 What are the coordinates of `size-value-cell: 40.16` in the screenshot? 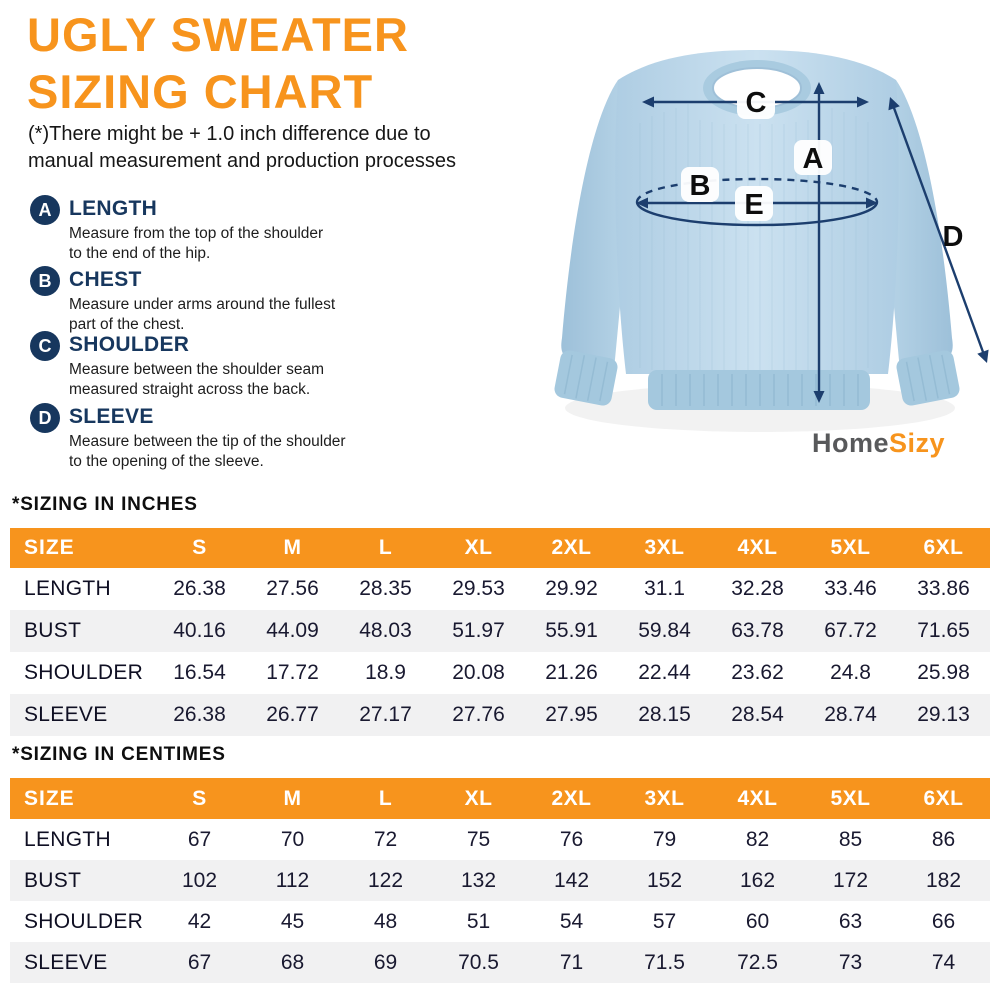 It's located at (199, 630).